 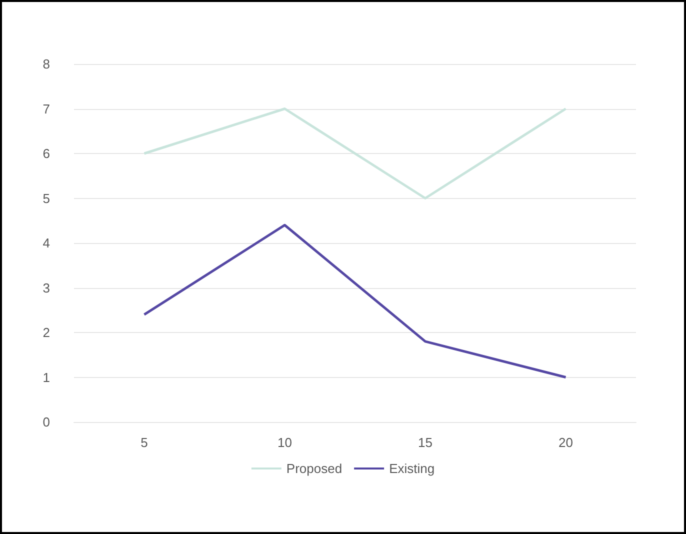 I want to click on y-tick-label: 0, so click(x=46, y=422).